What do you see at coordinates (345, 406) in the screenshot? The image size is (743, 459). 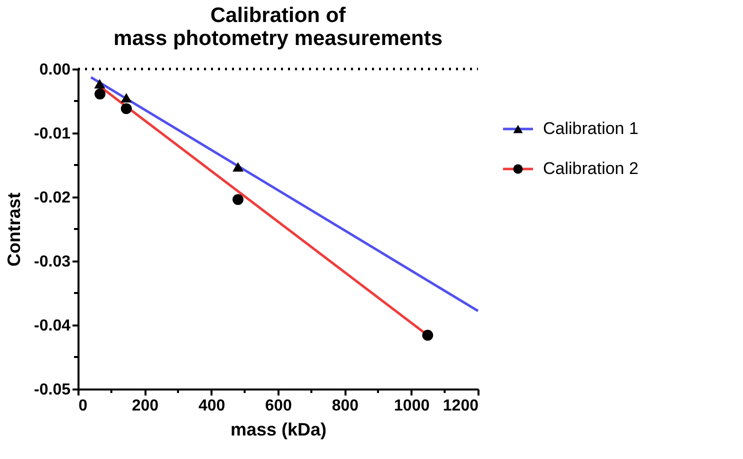 I see `x-tick-label: 800` at bounding box center [345, 406].